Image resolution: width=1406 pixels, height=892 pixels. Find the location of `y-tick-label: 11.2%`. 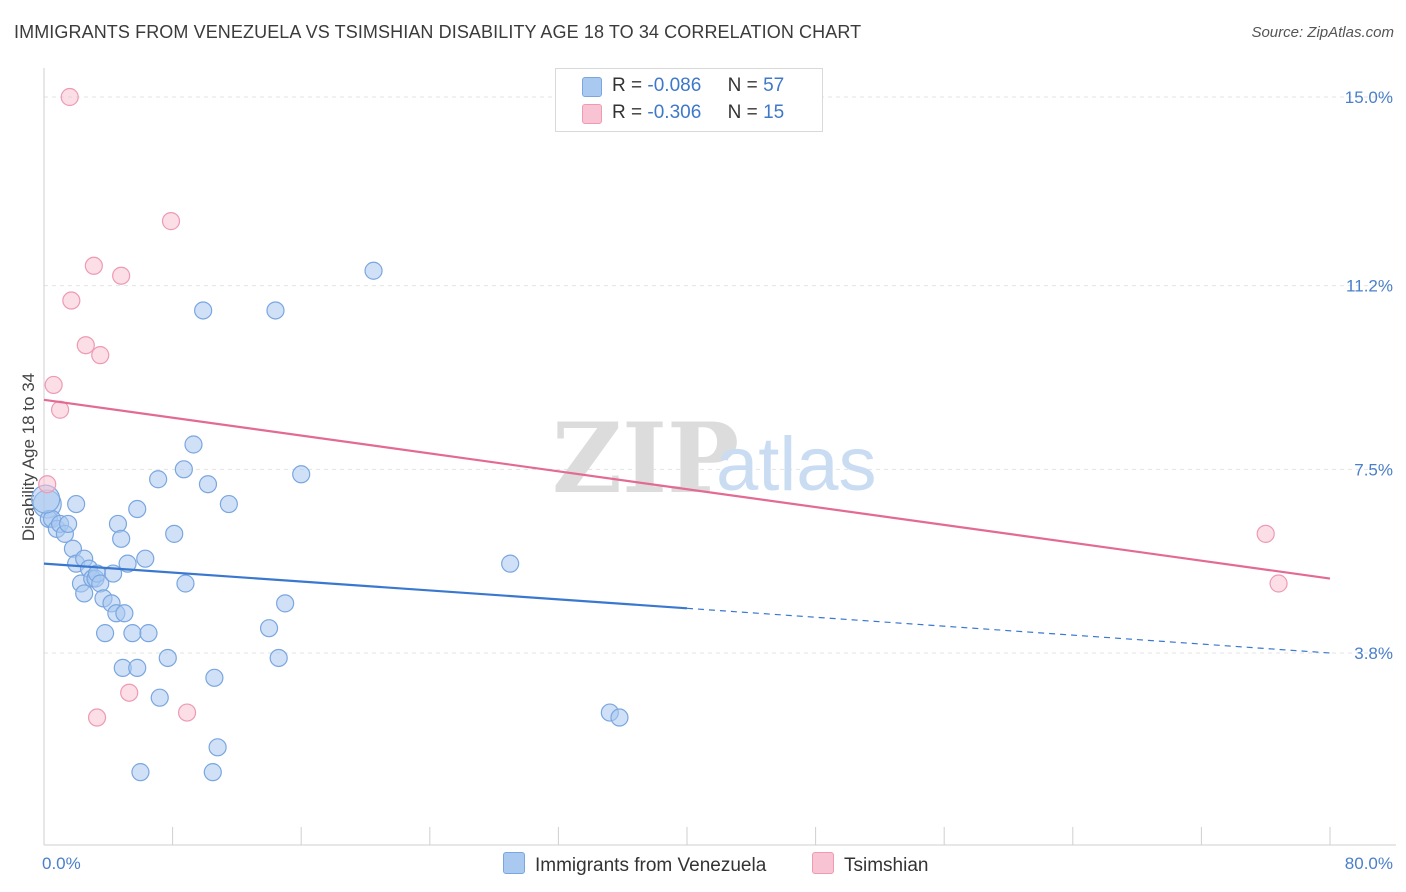

y-tick-label: 11.2% is located at coordinates (1369, 286).